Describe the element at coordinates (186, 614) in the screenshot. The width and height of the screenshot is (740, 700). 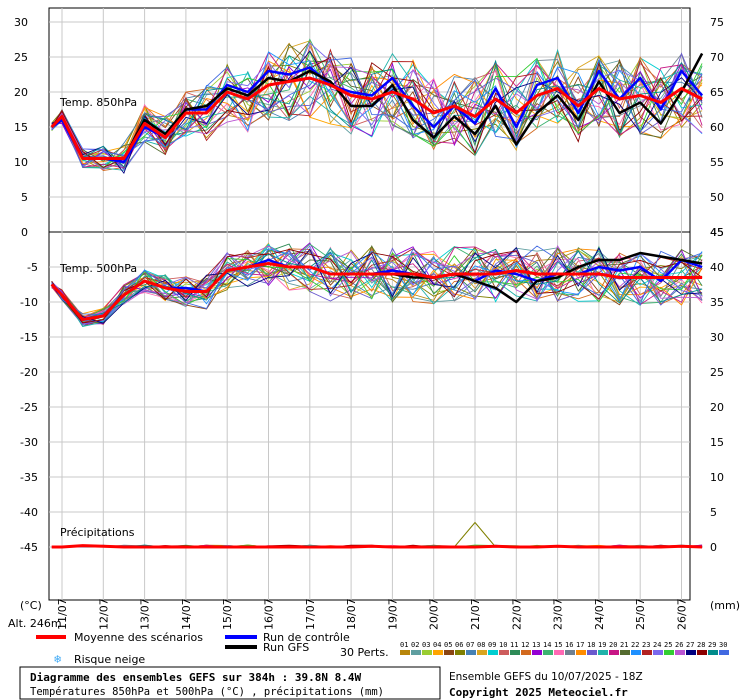
I see `x-tick-label: 14/07` at that location.